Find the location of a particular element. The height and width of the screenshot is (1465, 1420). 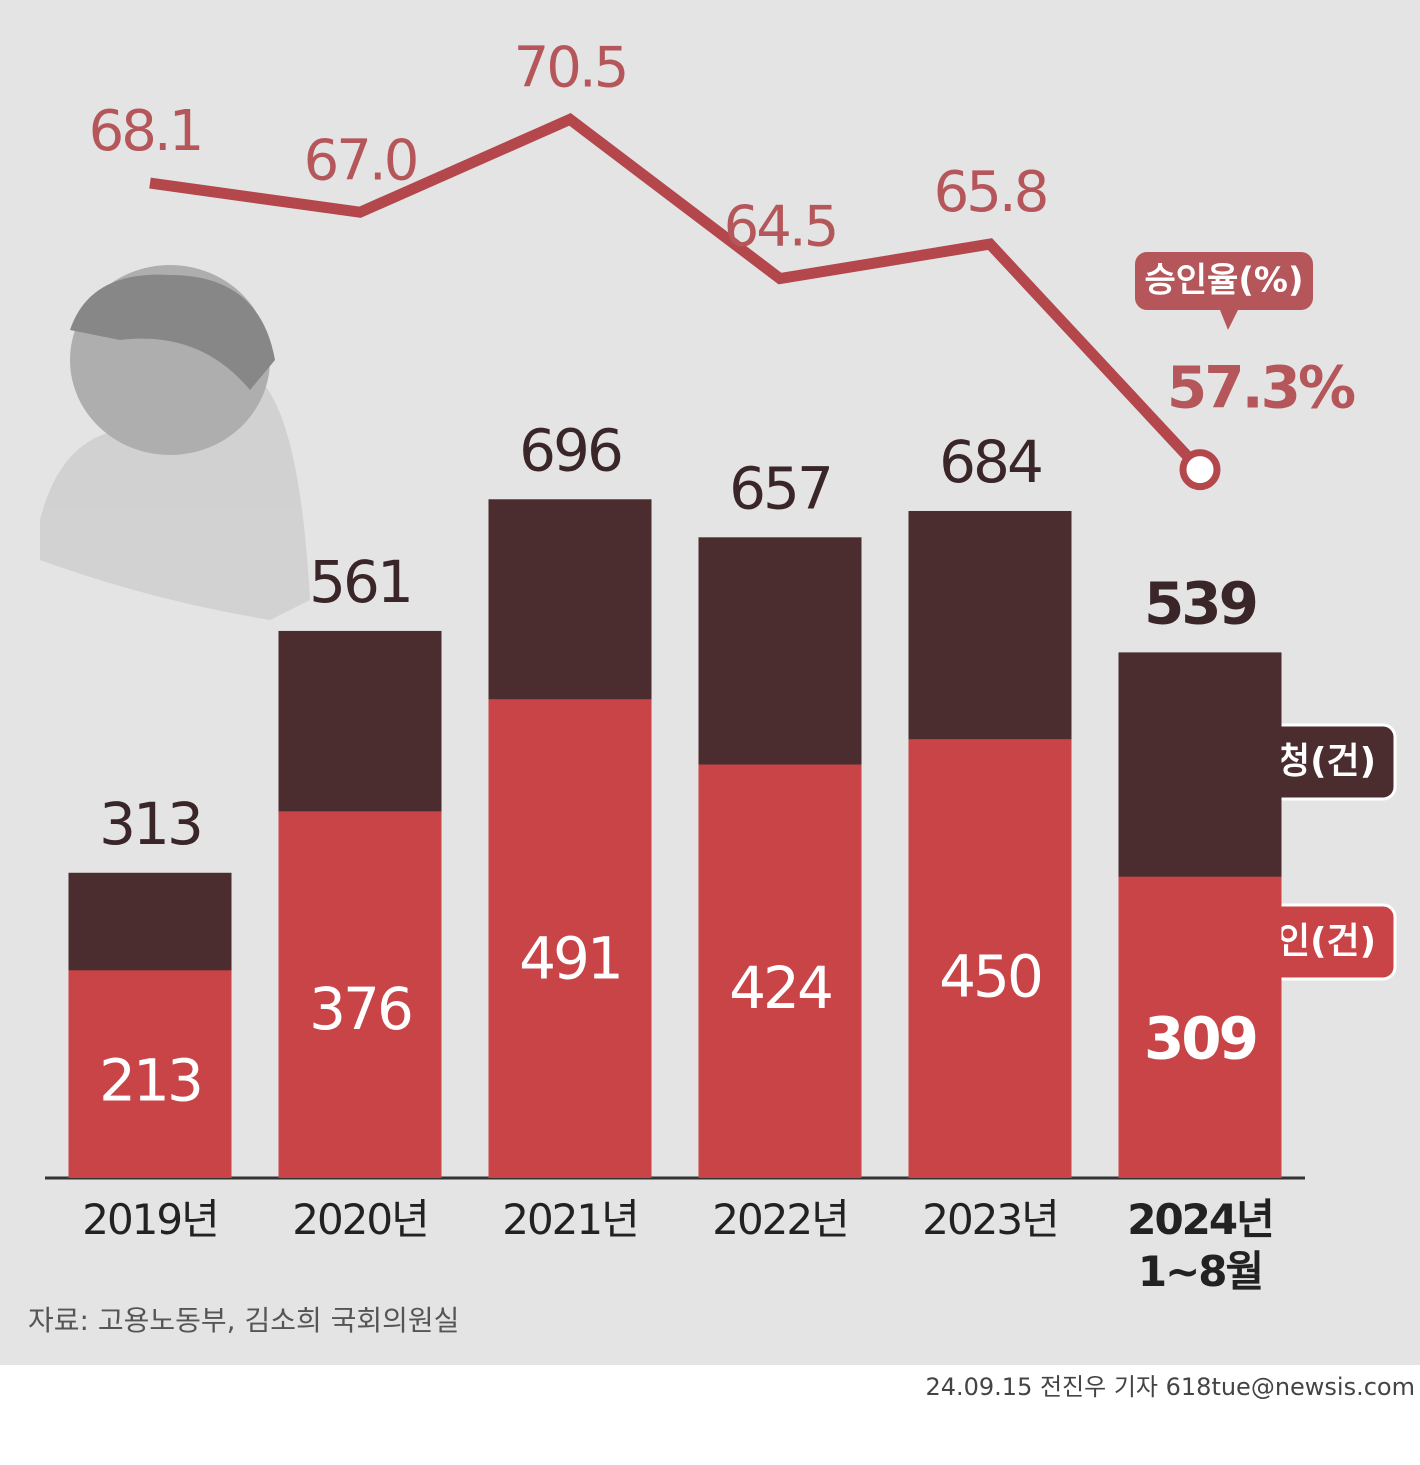

data-label: 657 is located at coordinates (780, 488).